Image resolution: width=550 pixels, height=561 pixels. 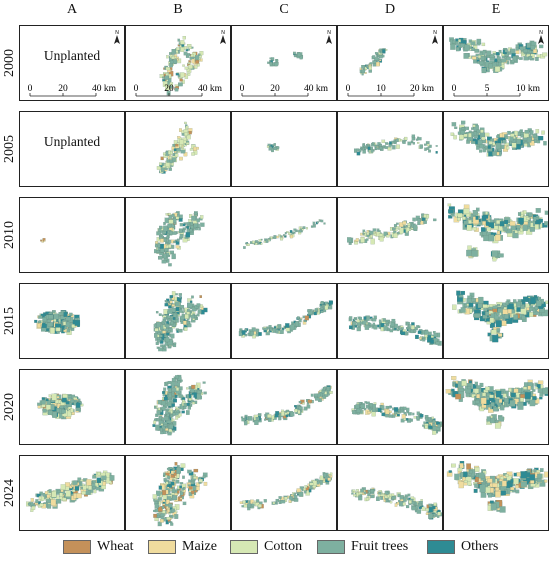 I want to click on map-canvas, so click(x=496, y=402).